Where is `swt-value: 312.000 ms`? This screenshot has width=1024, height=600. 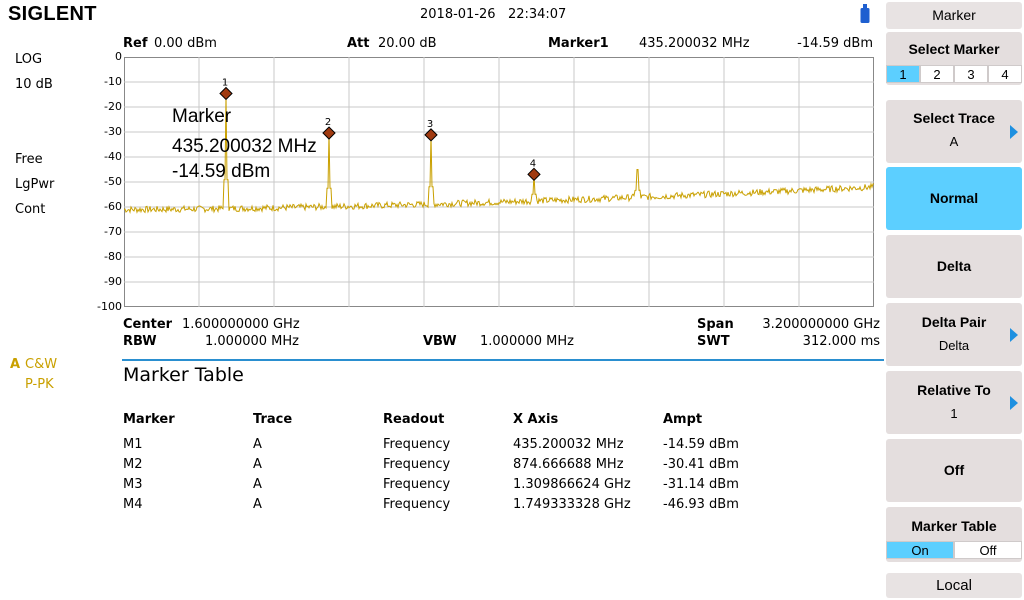 swt-value: 312.000 ms is located at coordinates (841, 341).